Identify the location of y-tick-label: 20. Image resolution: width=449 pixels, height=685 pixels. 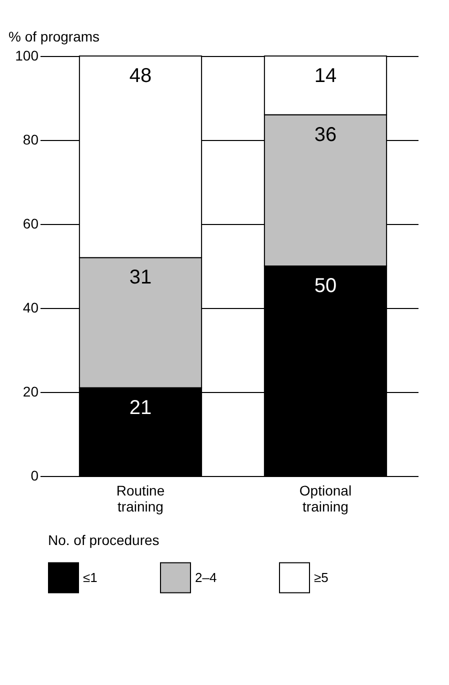
(30, 392).